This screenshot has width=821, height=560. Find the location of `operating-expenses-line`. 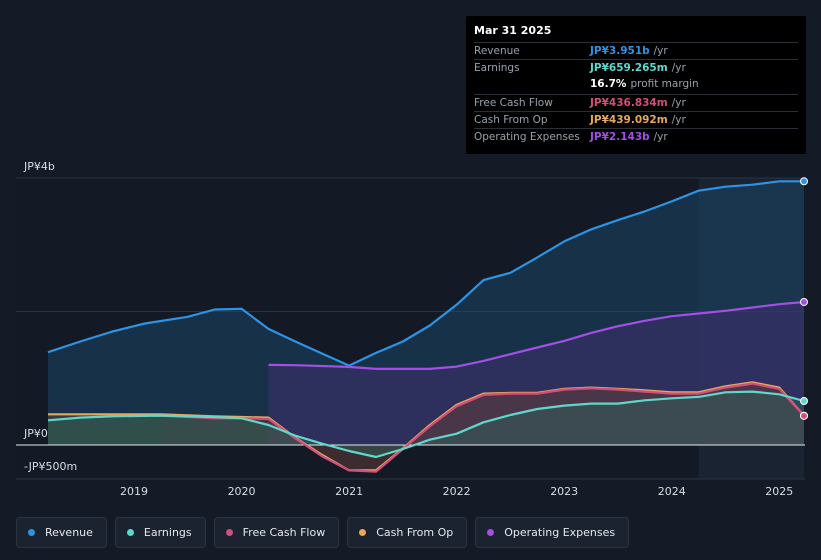

operating-expenses-line is located at coordinates (536, 335).